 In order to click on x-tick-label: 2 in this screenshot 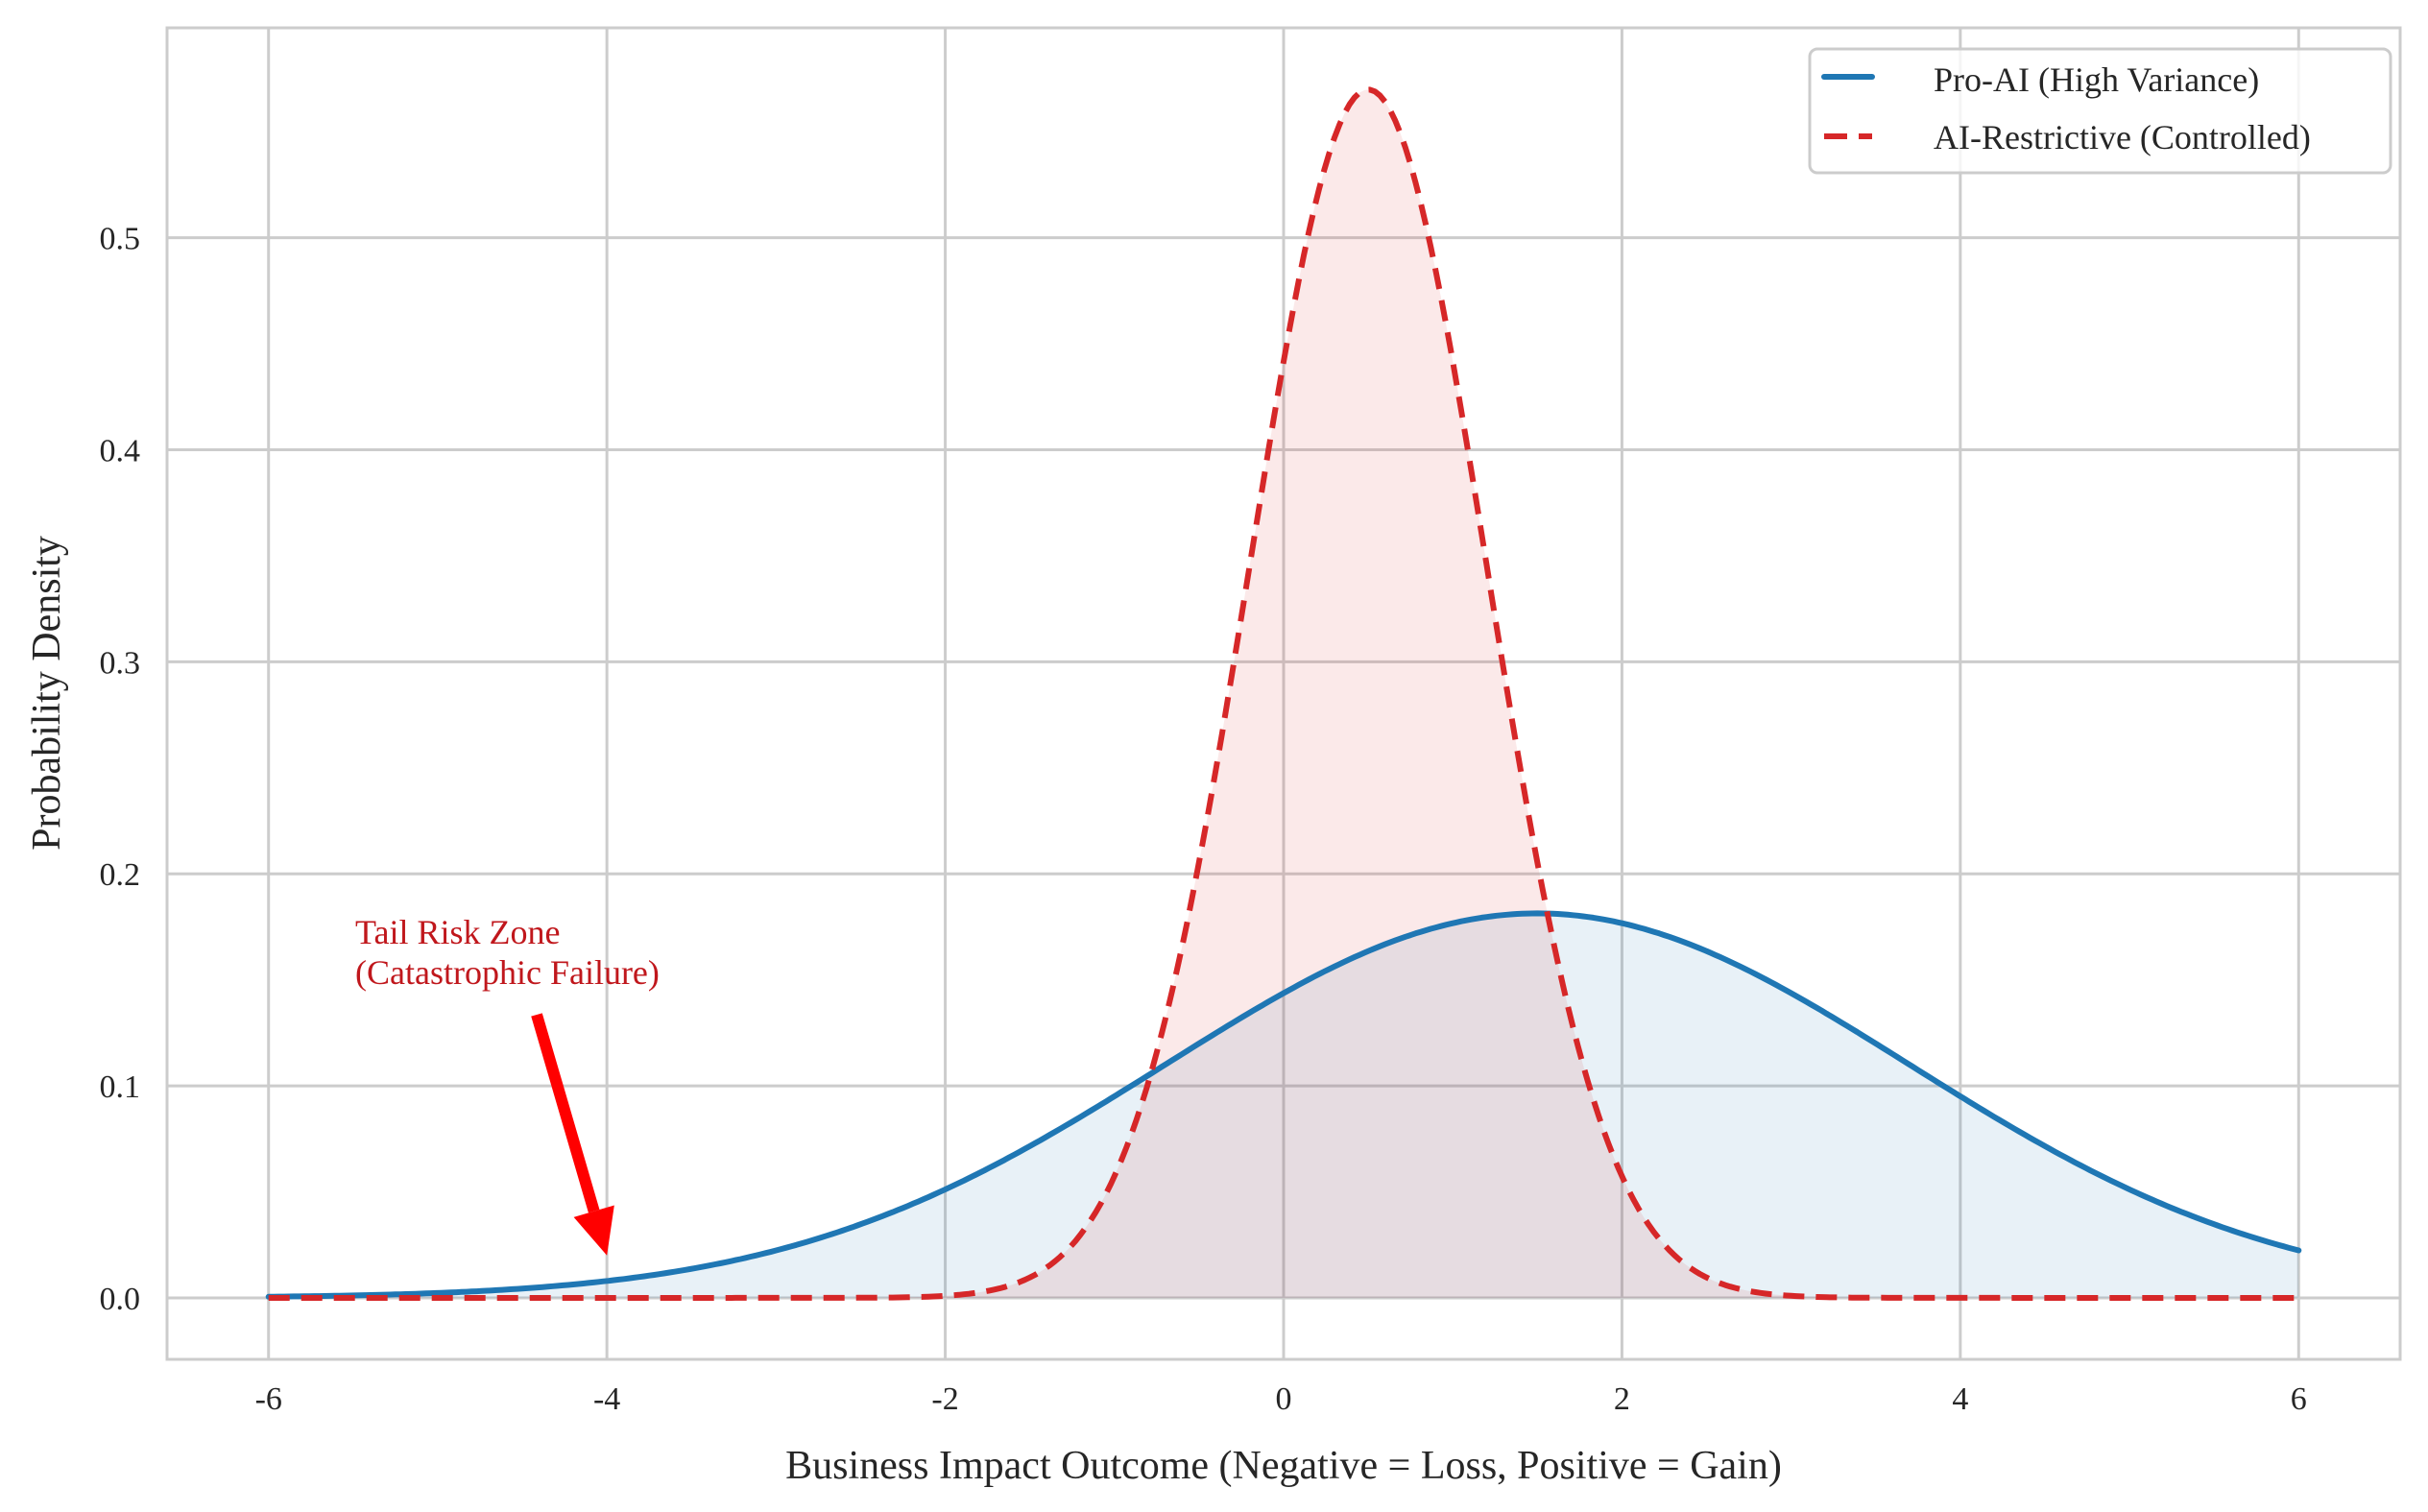, I will do `click(1622, 1399)`.